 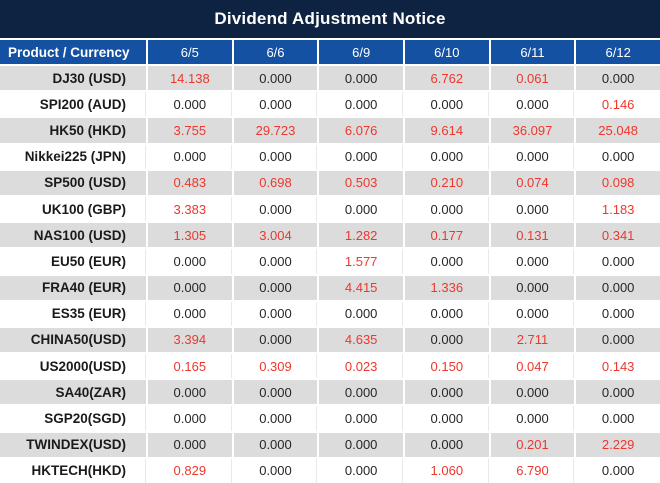 I want to click on value-cell: 2.229, so click(x=618, y=444).